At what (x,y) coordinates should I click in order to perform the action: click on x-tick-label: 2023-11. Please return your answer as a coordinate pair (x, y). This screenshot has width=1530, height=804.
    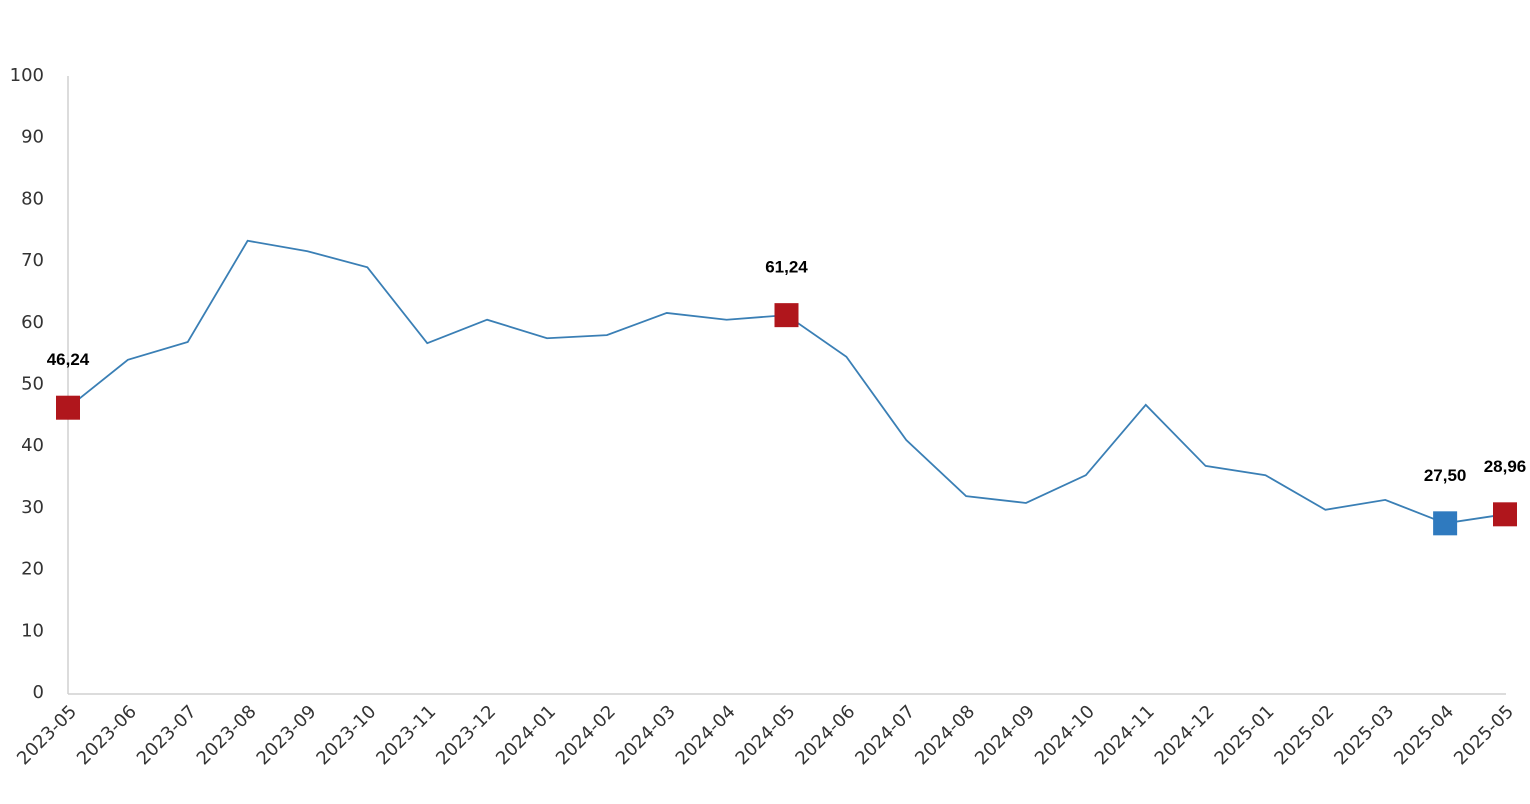
    Looking at the image, I should click on (406, 735).